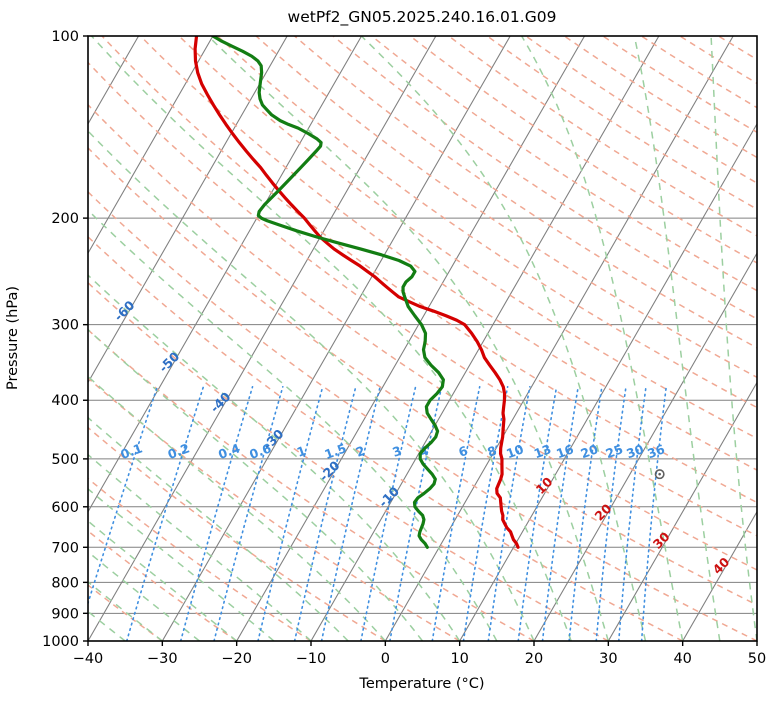 This screenshot has height=708, width=775. I want to click on mixing-ratio-label: 13, so click(542, 451).